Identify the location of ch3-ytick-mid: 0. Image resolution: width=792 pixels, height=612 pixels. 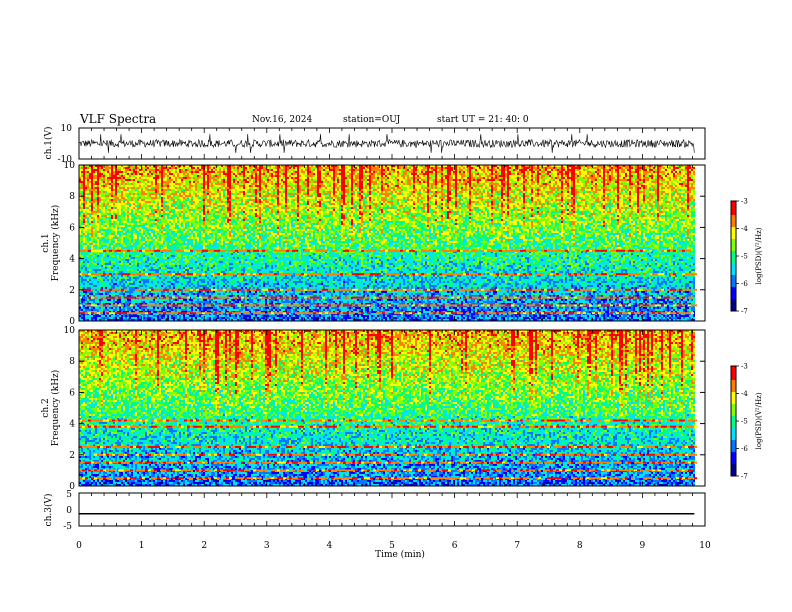
(69, 511).